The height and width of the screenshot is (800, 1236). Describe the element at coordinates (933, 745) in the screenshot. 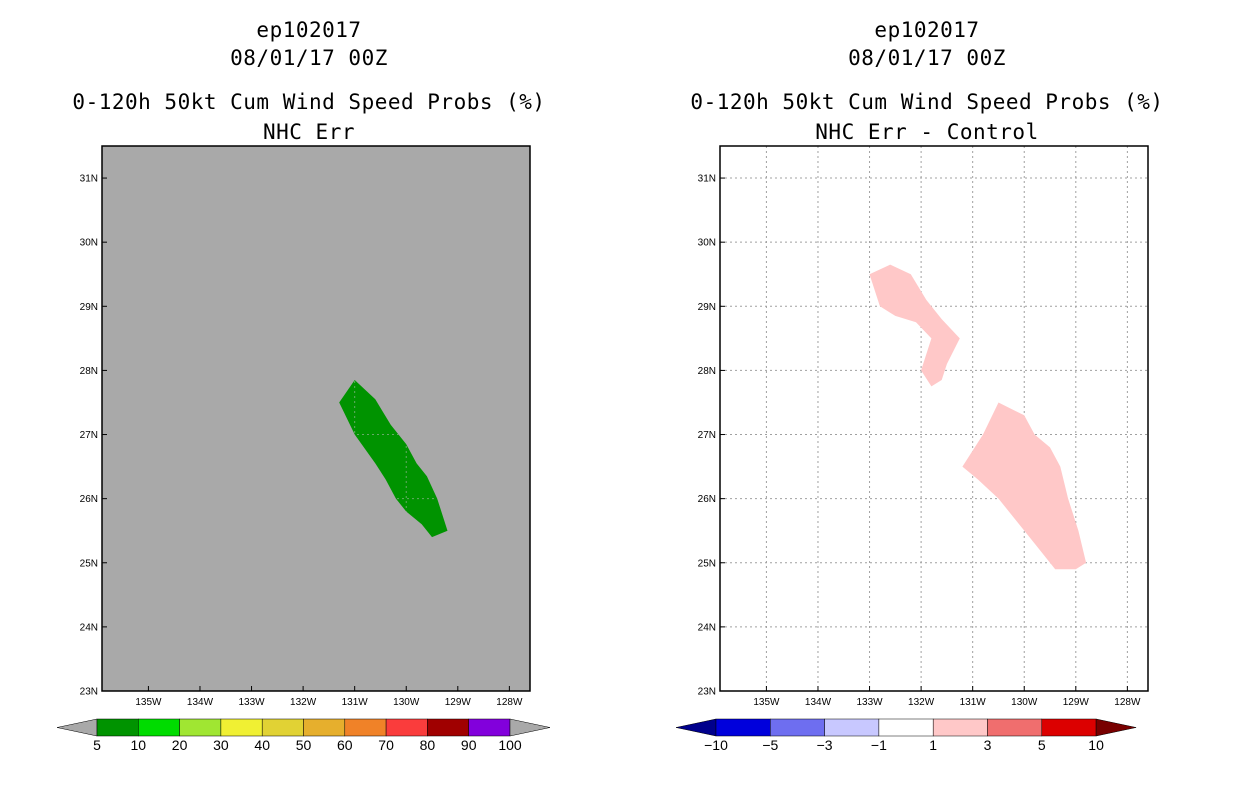

I see `colorbar-label: 1` at that location.